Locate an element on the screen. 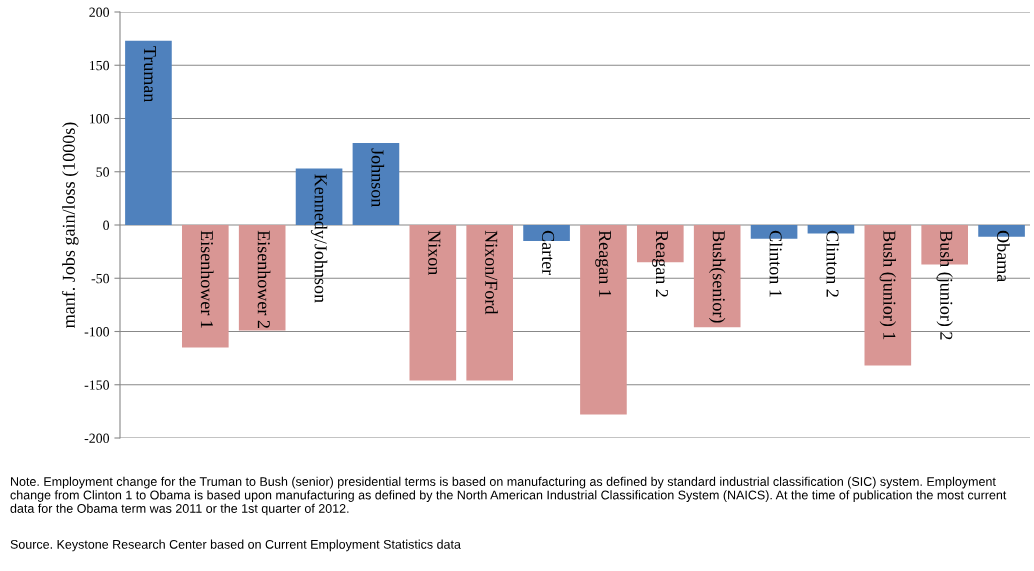 The image size is (1034, 571). y-tick-label: -200 is located at coordinates (97, 438).